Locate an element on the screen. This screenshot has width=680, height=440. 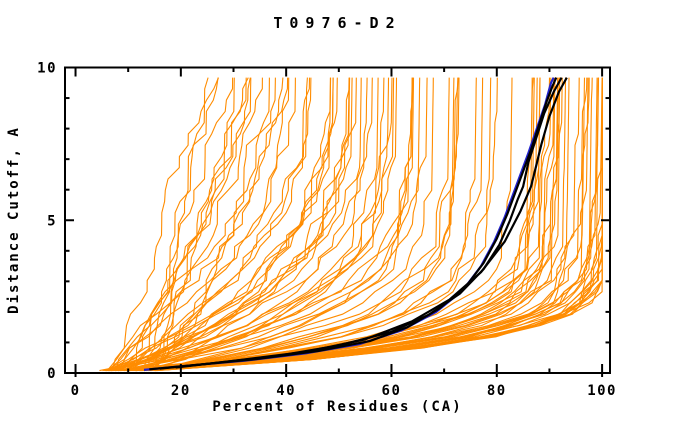
chart-title: T0976-D2 is located at coordinates (337, 23).